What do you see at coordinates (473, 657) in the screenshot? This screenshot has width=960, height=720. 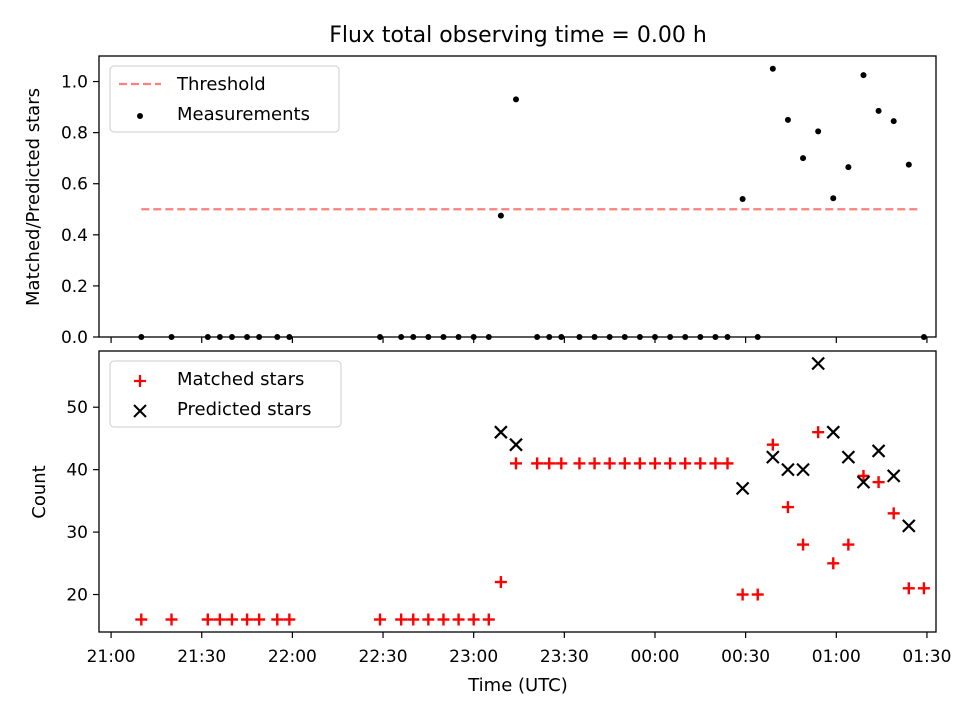 I see `time-x-tick-label: 23:00` at bounding box center [473, 657].